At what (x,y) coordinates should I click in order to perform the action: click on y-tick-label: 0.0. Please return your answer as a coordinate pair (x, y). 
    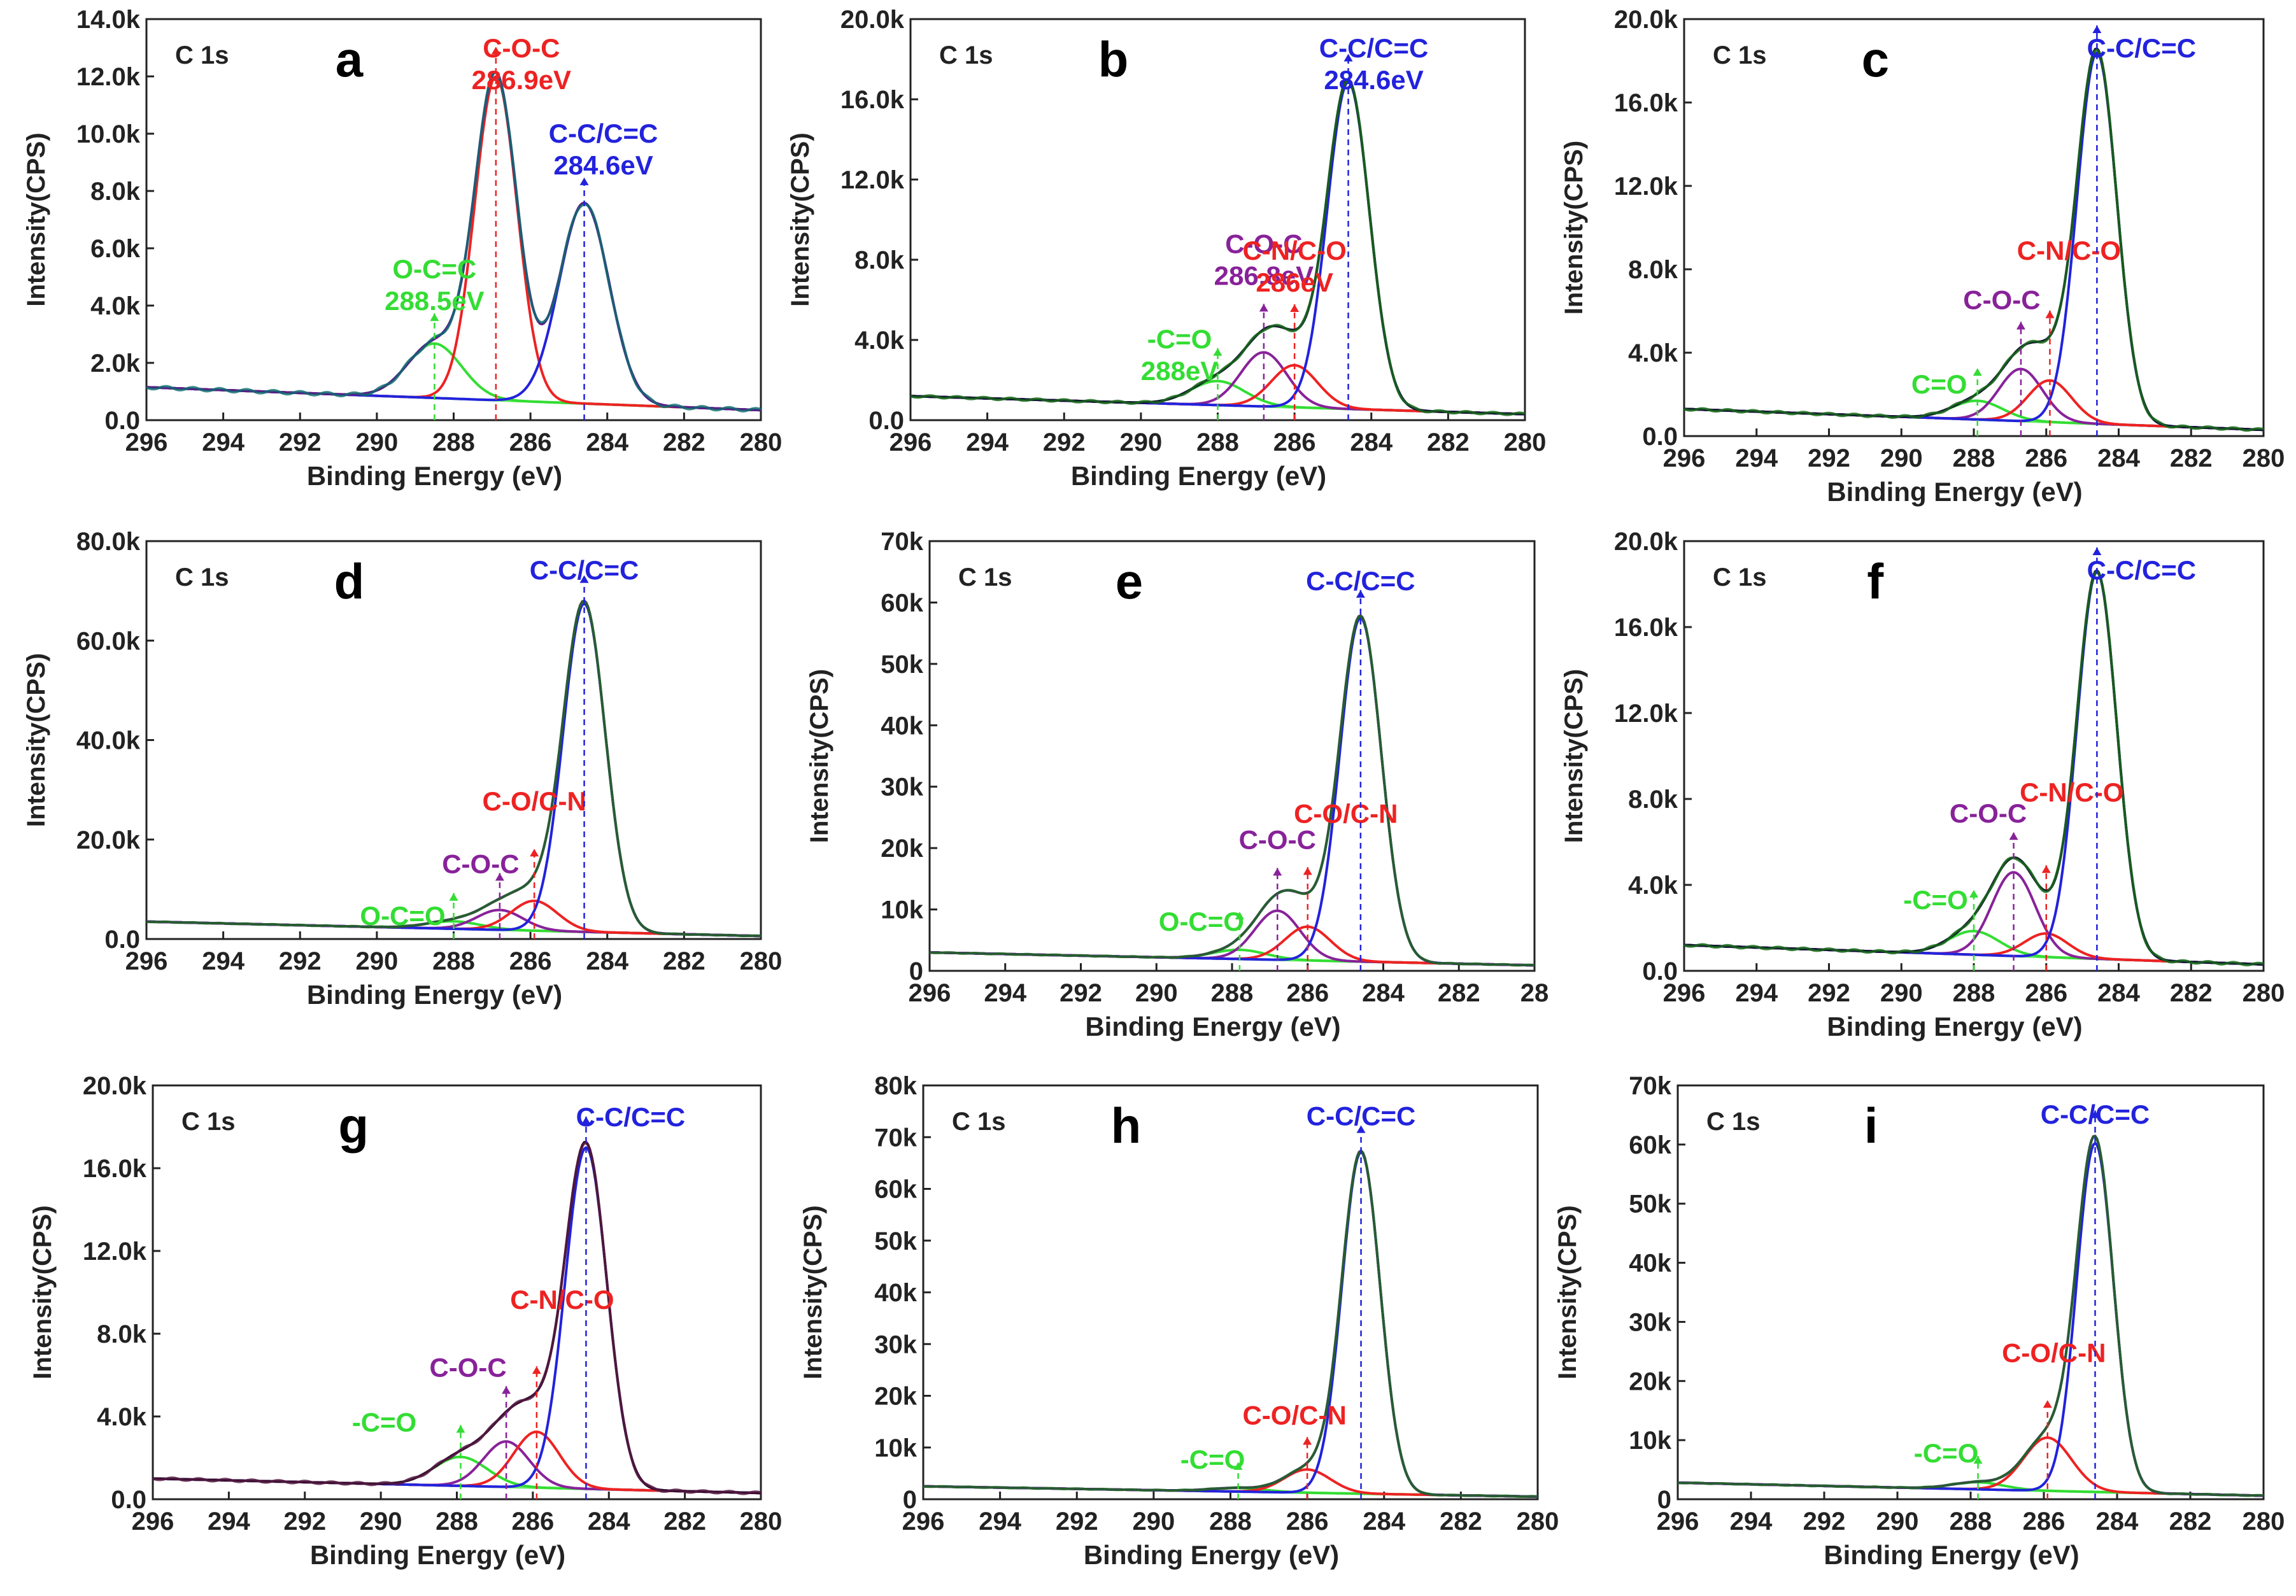
    Looking at the image, I should click on (122, 421).